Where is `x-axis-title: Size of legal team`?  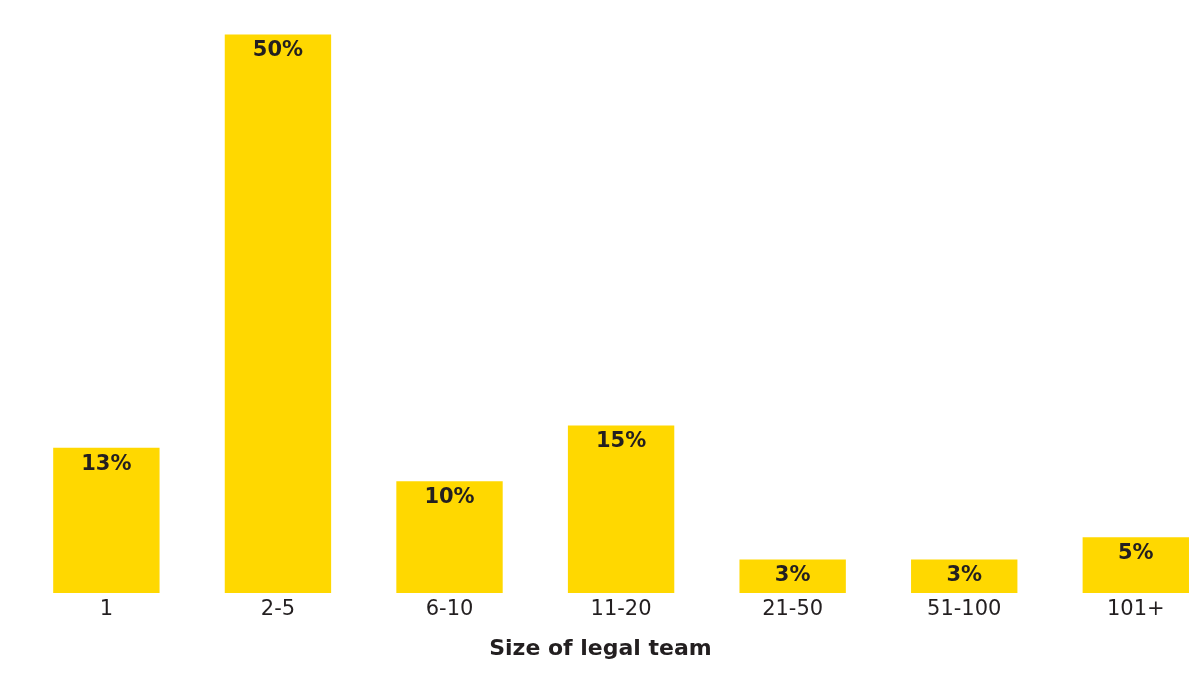 x-axis-title: Size of legal team is located at coordinates (600, 647).